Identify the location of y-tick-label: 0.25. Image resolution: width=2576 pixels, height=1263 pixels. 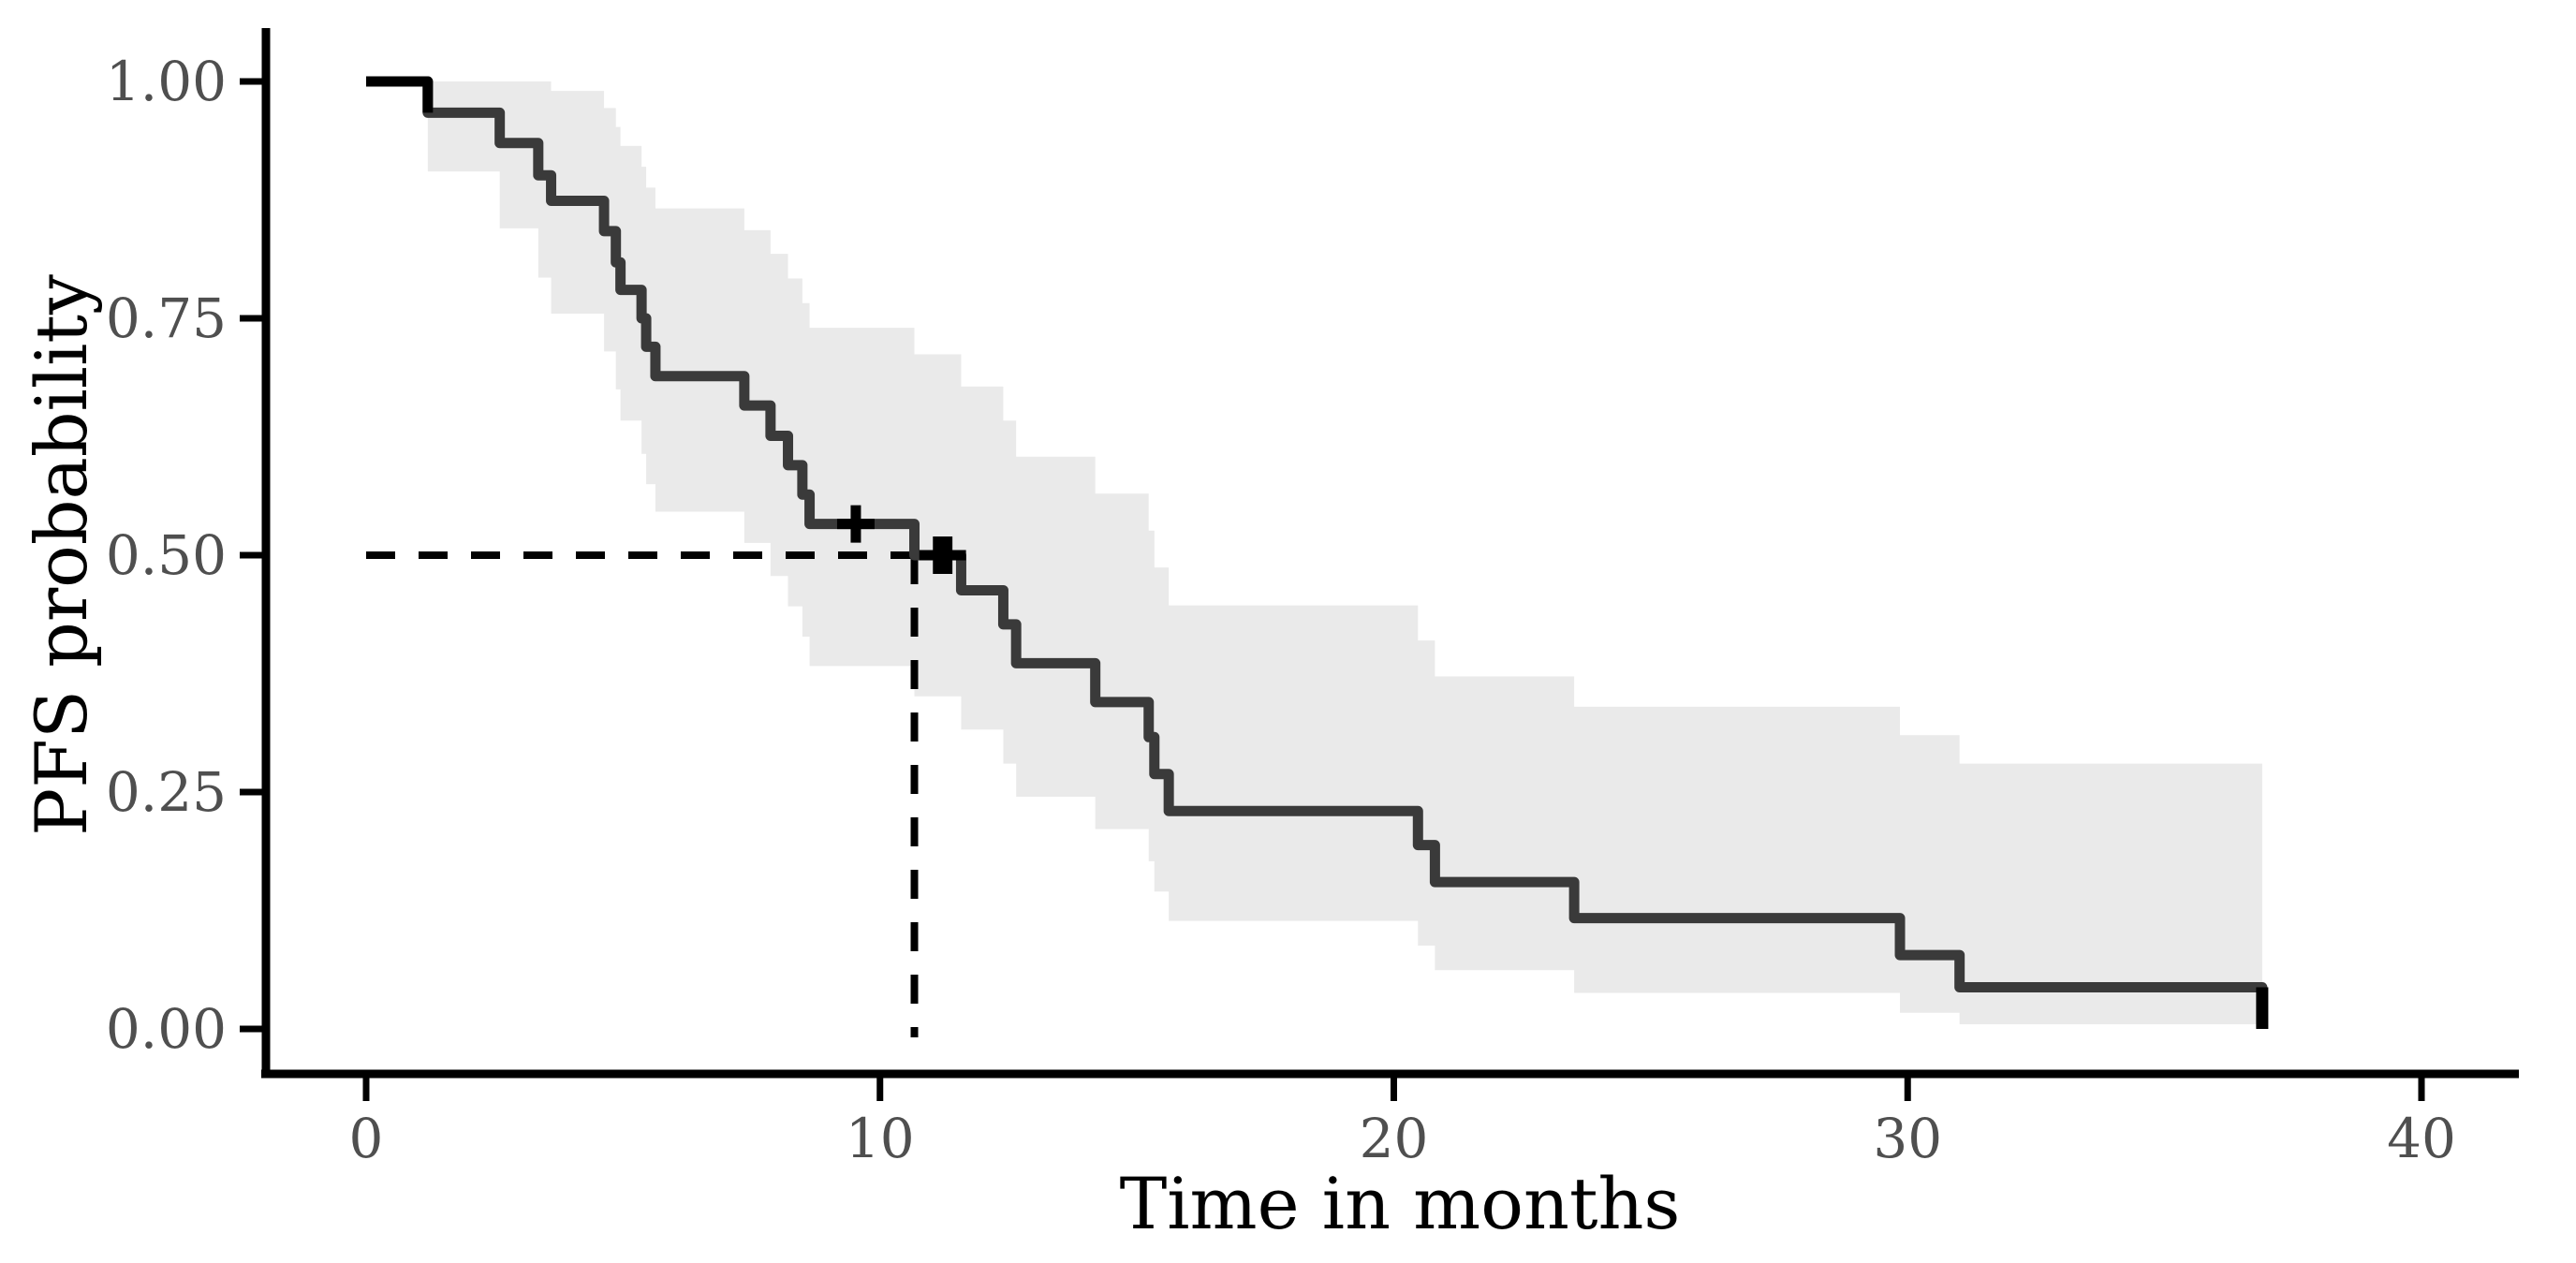
(166, 792).